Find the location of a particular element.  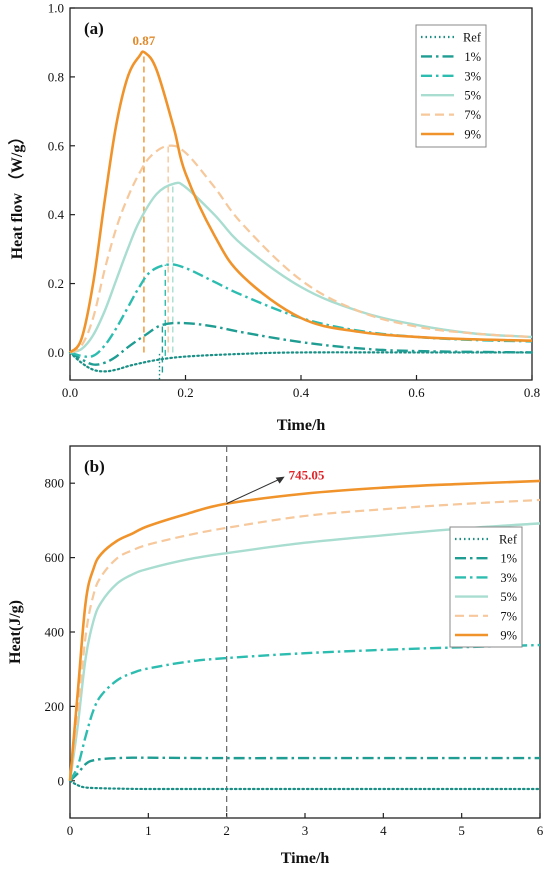

annotation-value-label: 745.05 is located at coordinates (307, 475).